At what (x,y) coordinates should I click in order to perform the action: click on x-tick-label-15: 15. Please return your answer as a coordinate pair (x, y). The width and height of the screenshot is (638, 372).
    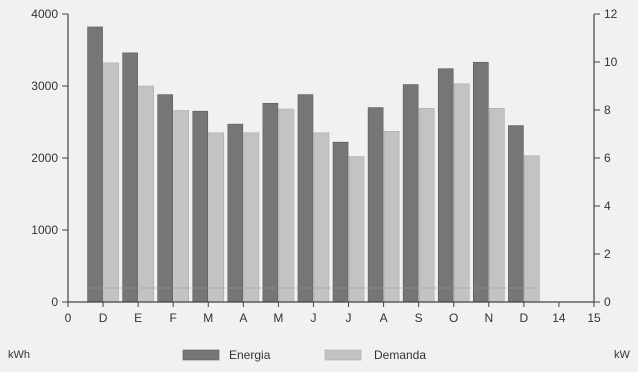
    Looking at the image, I should click on (594, 318).